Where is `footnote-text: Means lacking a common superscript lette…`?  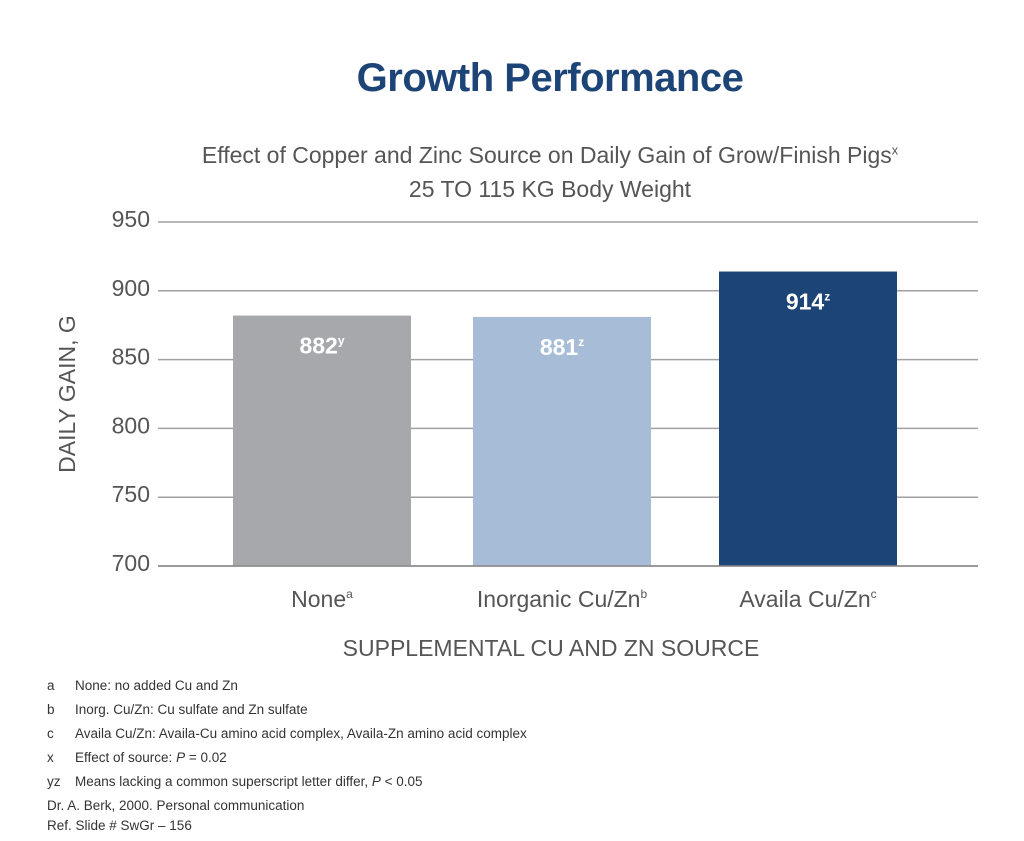 footnote-text: Means lacking a common superscript lette… is located at coordinates (223, 781).